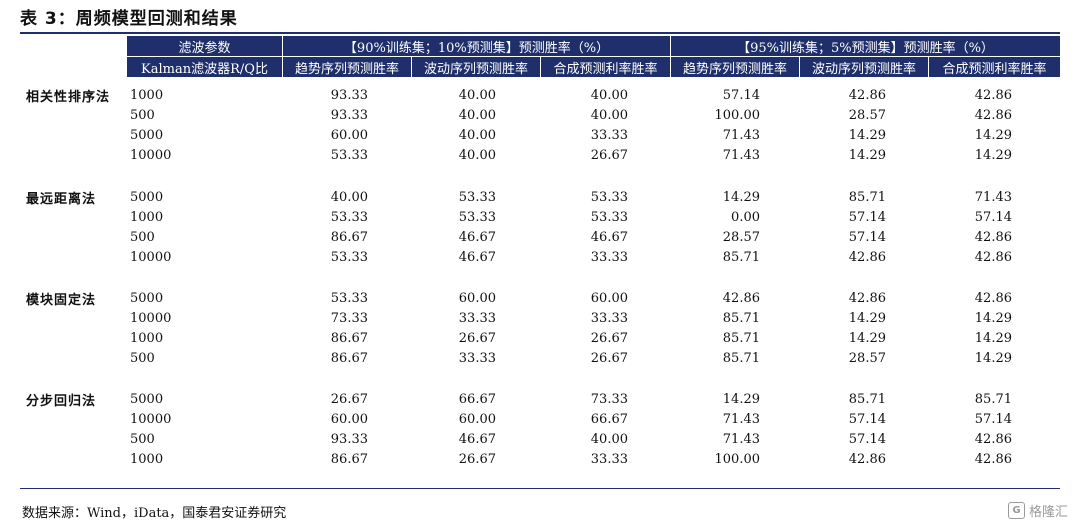  Describe the element at coordinates (129, 19) in the screenshot. I see `table-title: 表 3：周频模型回测和结果` at that location.